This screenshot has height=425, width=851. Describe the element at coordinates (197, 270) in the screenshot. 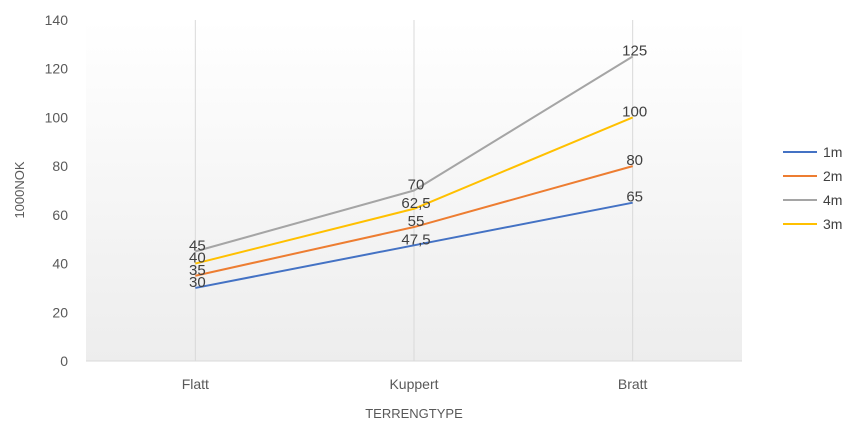

I see `data-label: 35` at that location.